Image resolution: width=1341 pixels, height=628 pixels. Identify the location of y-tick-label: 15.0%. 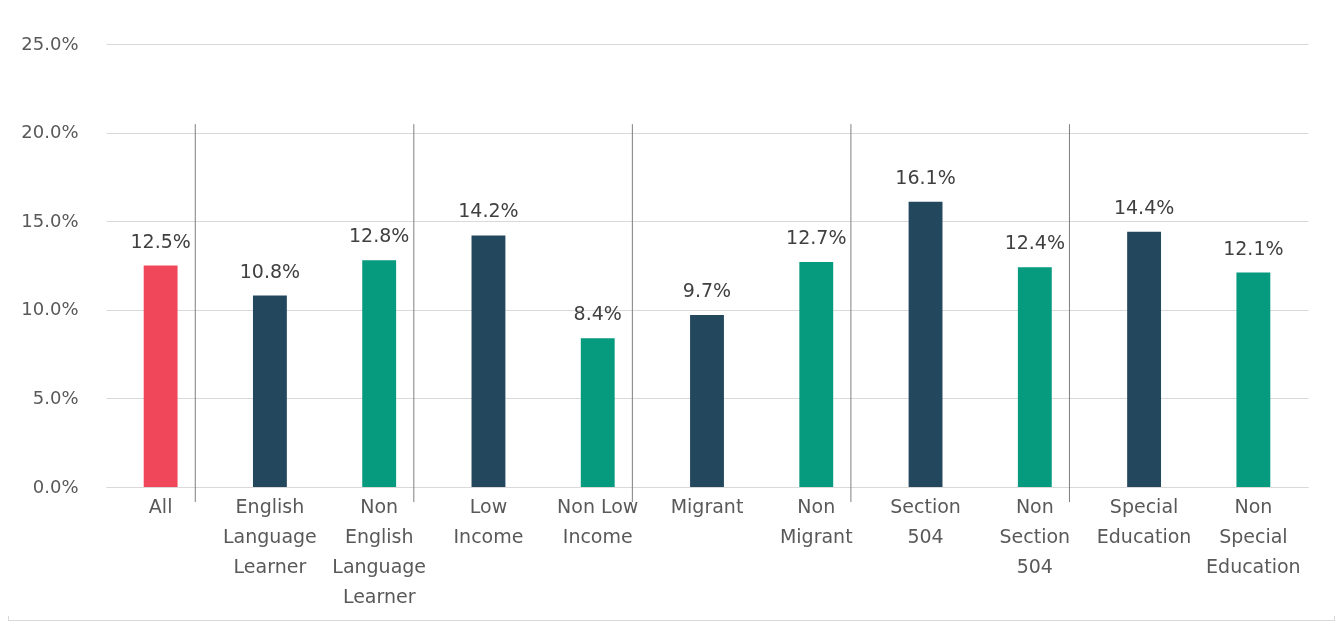
(50, 220).